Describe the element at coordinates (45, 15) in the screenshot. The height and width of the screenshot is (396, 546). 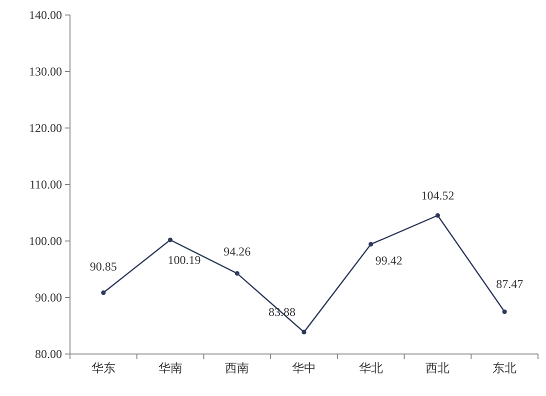
I see `y-tick-label: 140.00` at that location.